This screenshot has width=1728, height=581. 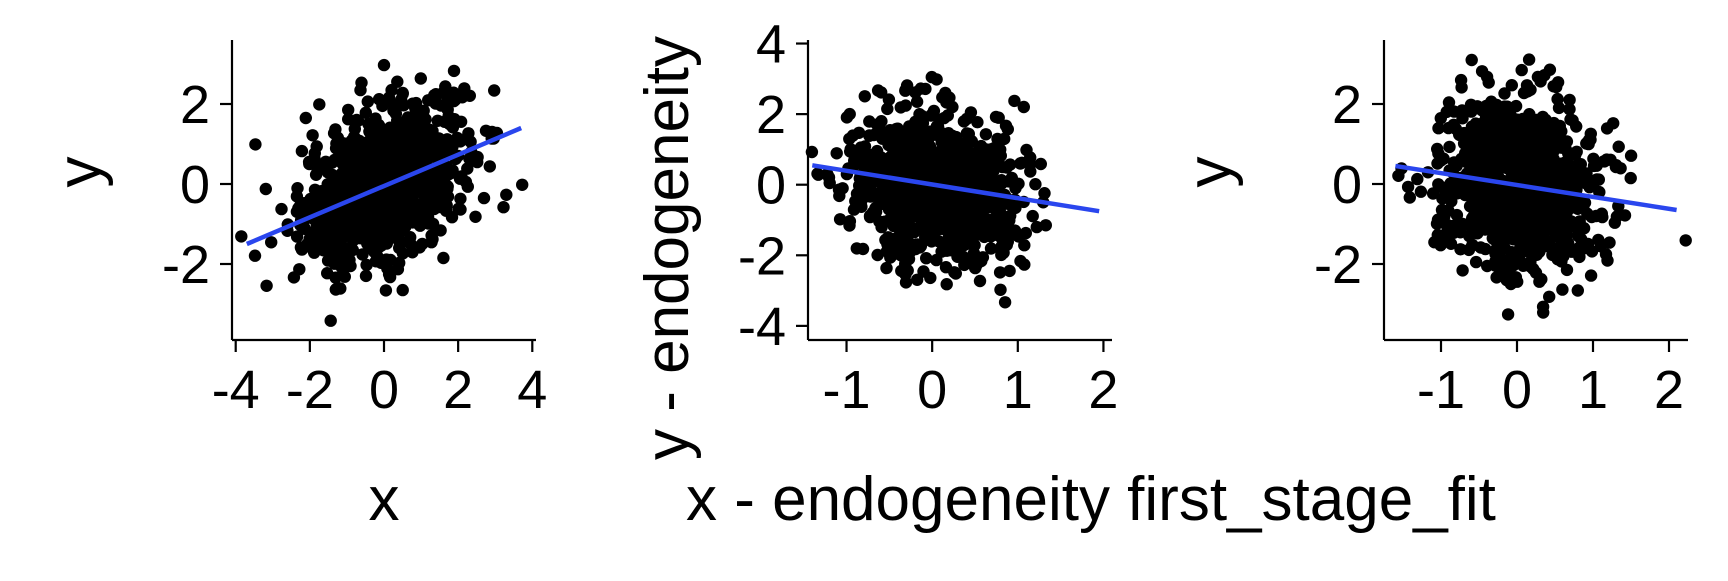 I want to click on y-tick-label: 0, so click(x=771, y=186).